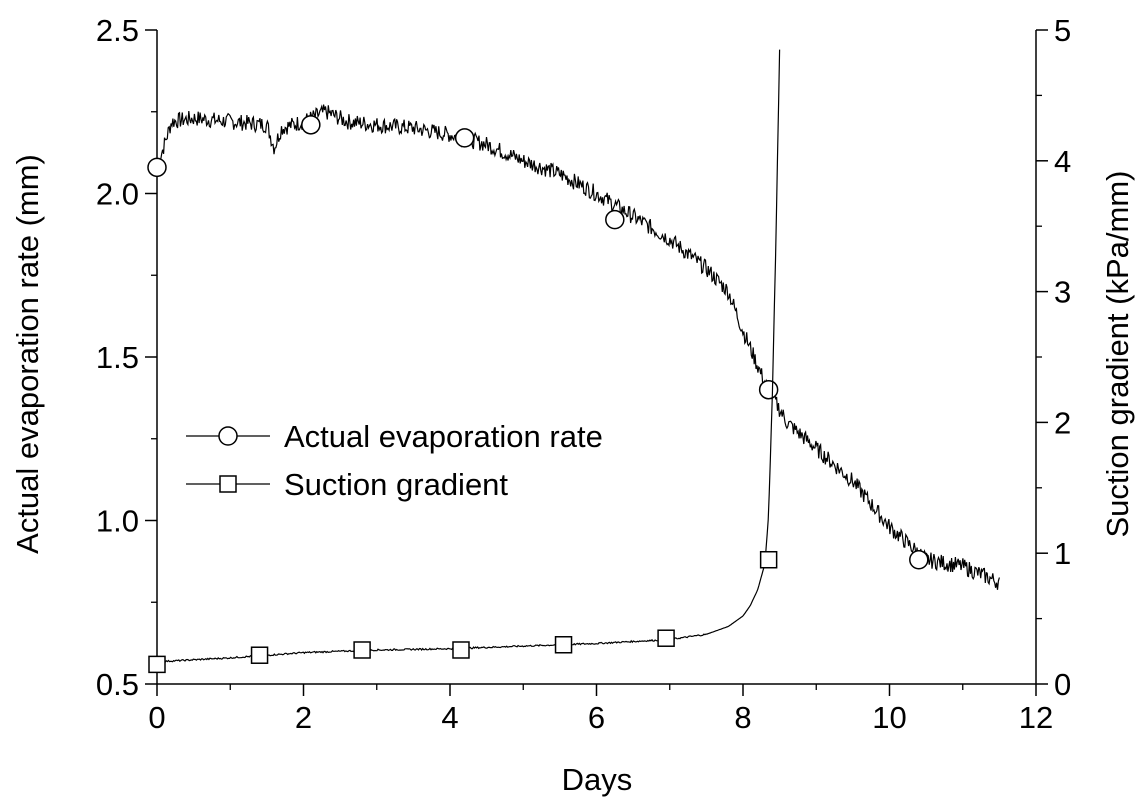 The height and width of the screenshot is (802, 1140). What do you see at coordinates (1117, 354) in the screenshot?
I see `right-y-axis-title: Suction gradient (kPa/mm)` at bounding box center [1117, 354].